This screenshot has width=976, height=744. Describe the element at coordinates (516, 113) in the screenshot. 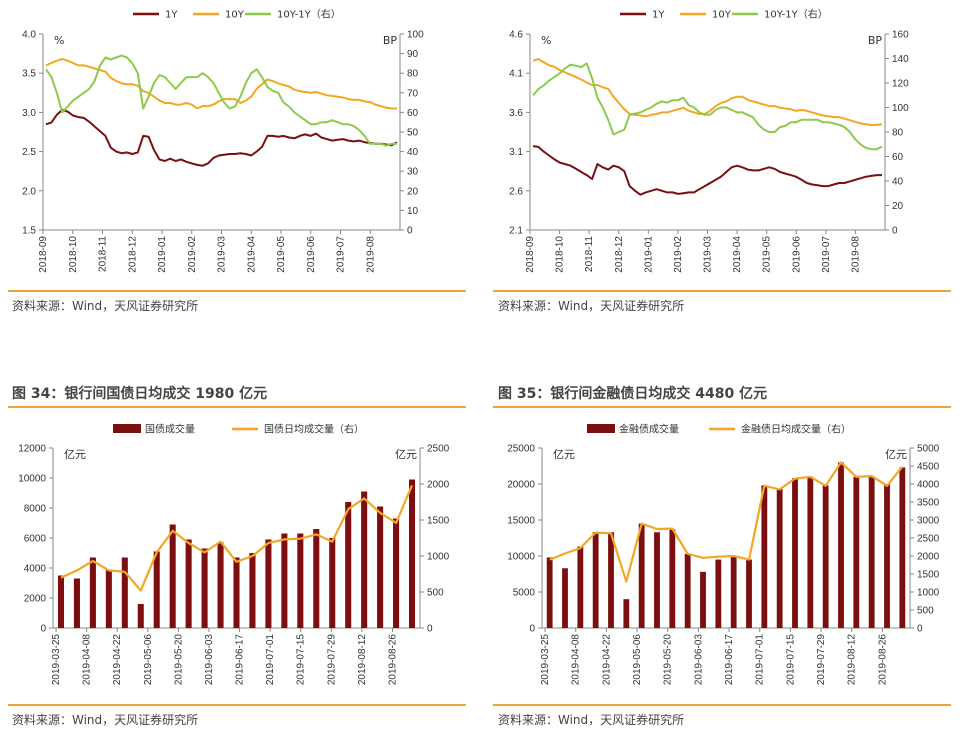

I see `y-tick-label-left: 3.6` at that location.